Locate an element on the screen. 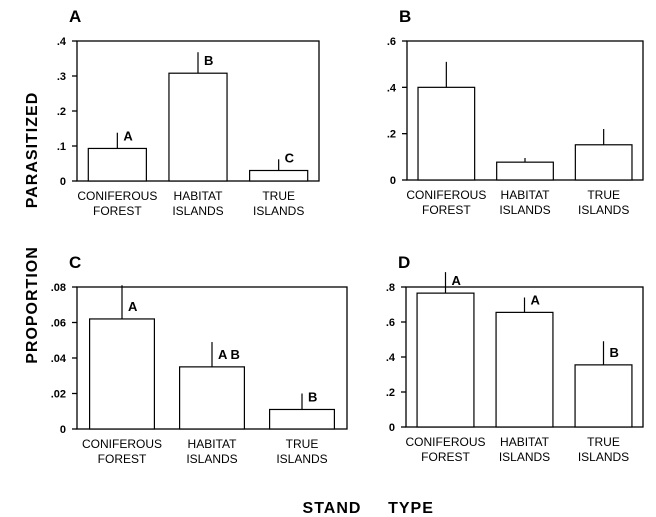 The image size is (656, 517). y-tick-label: .08 is located at coordinates (58, 288).